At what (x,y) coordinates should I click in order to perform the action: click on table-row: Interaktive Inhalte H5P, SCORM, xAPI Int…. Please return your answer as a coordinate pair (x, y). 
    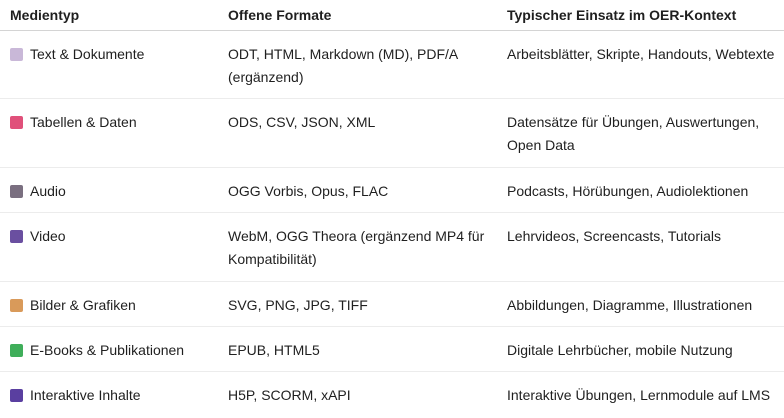
    Looking at the image, I should click on (392, 395).